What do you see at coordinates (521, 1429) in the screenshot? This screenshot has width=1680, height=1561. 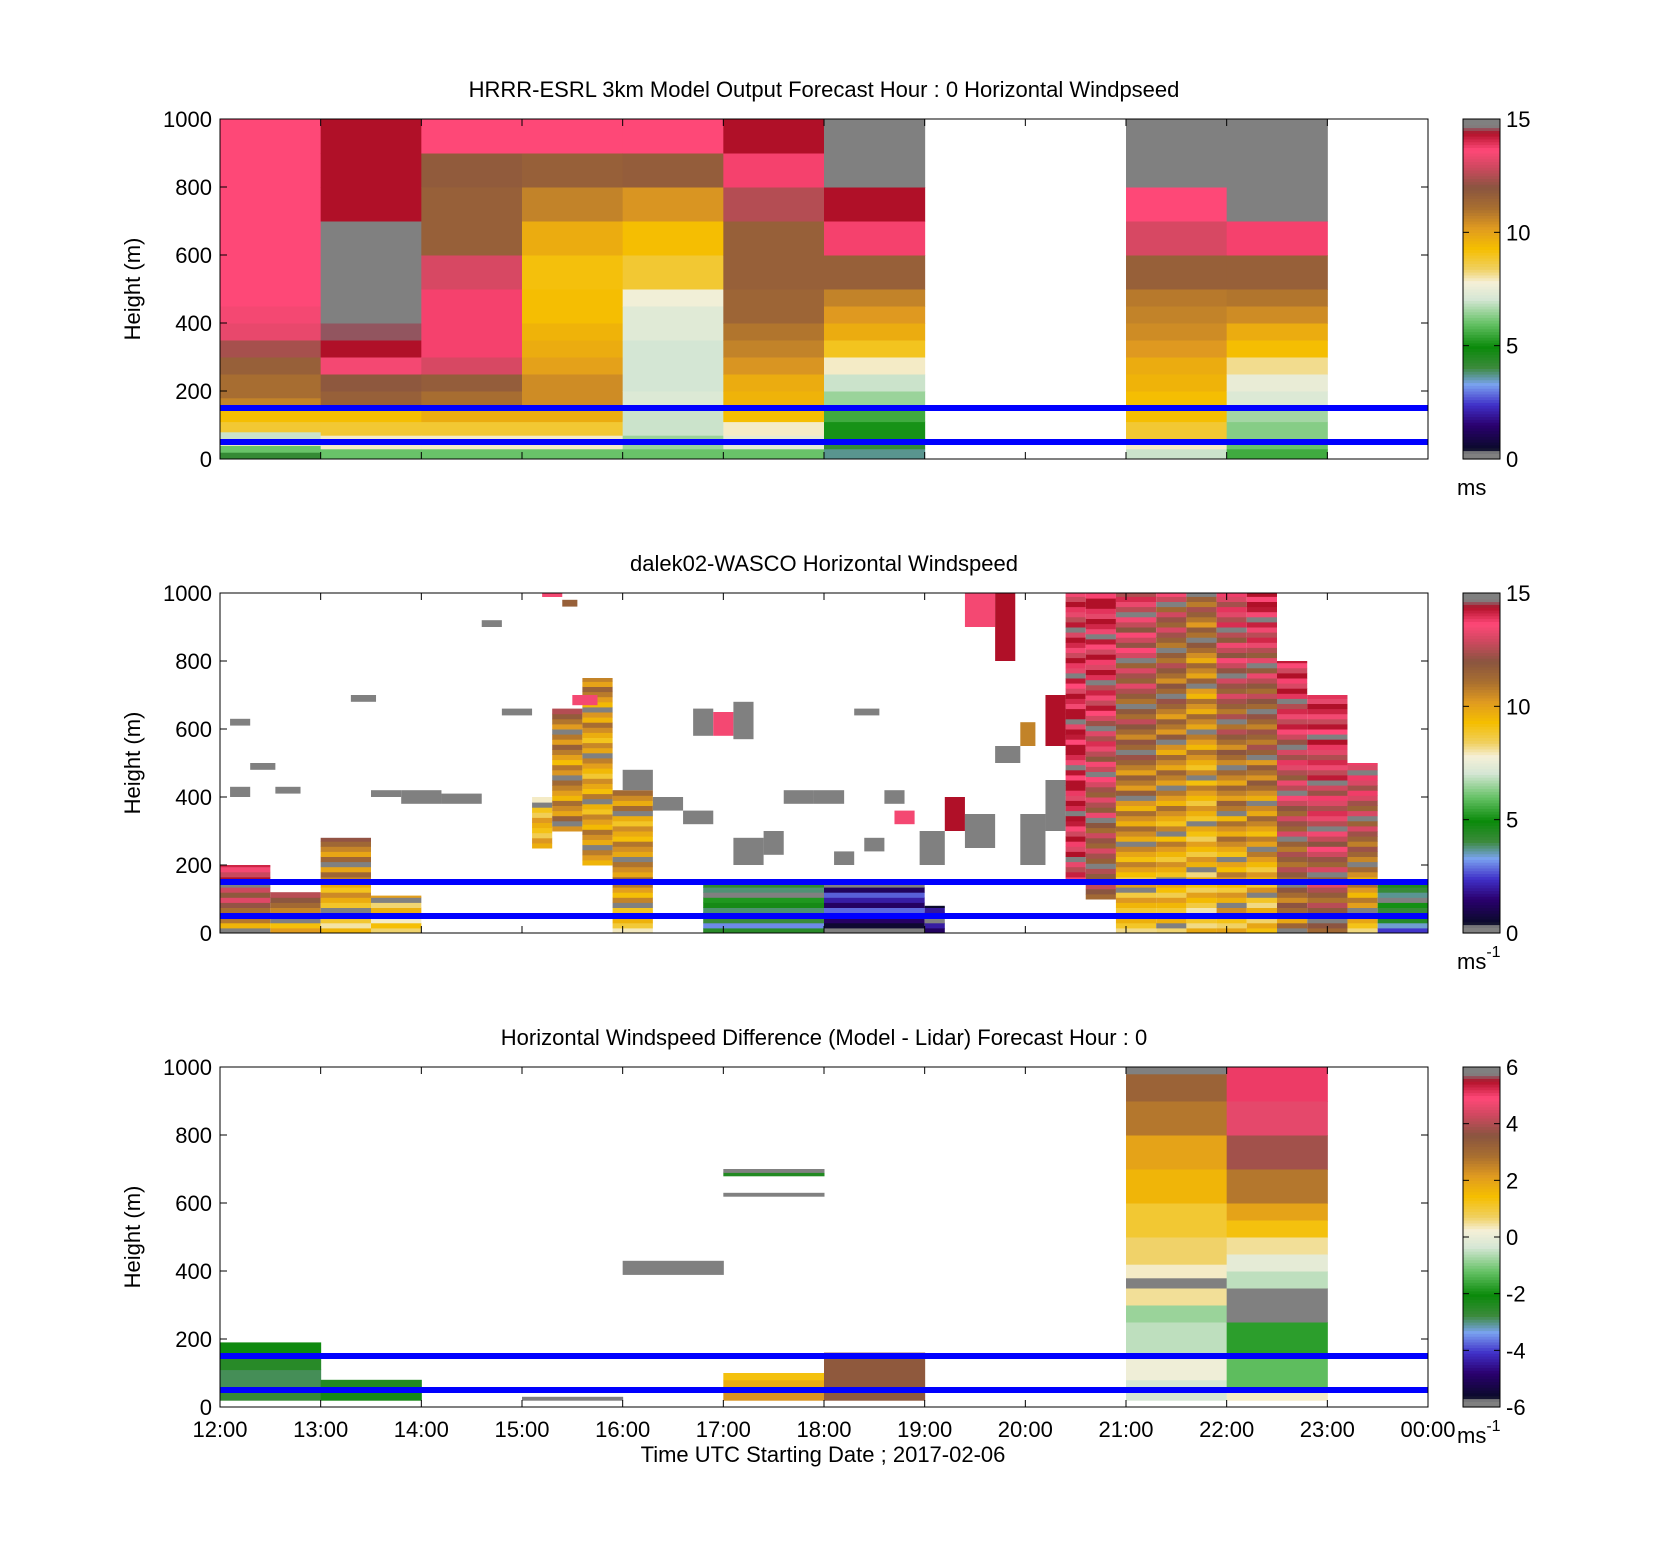 I see `x-tick-label: 15:00` at bounding box center [521, 1429].